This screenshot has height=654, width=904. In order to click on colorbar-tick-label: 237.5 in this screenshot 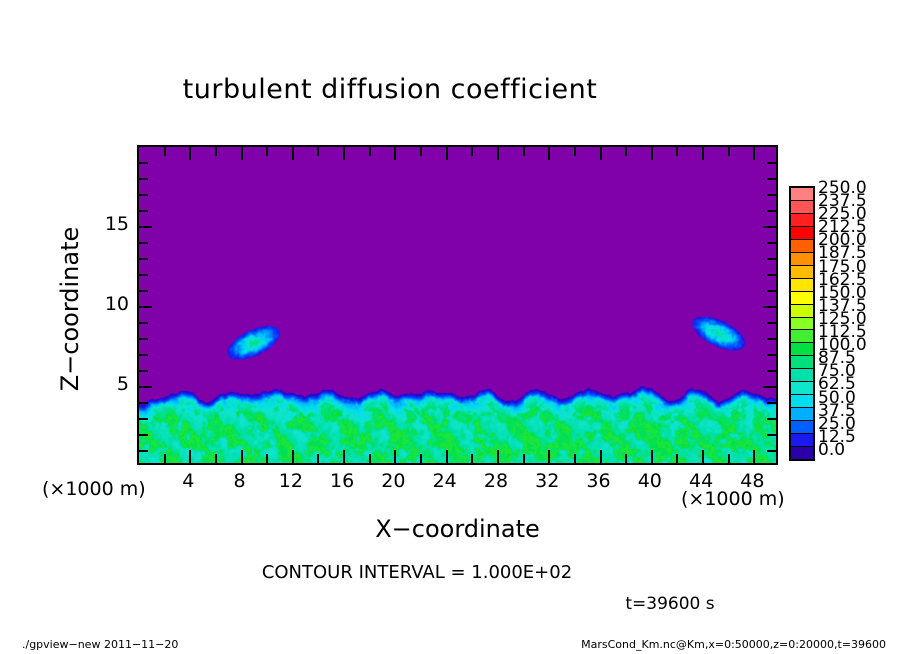, I will do `click(842, 201)`.